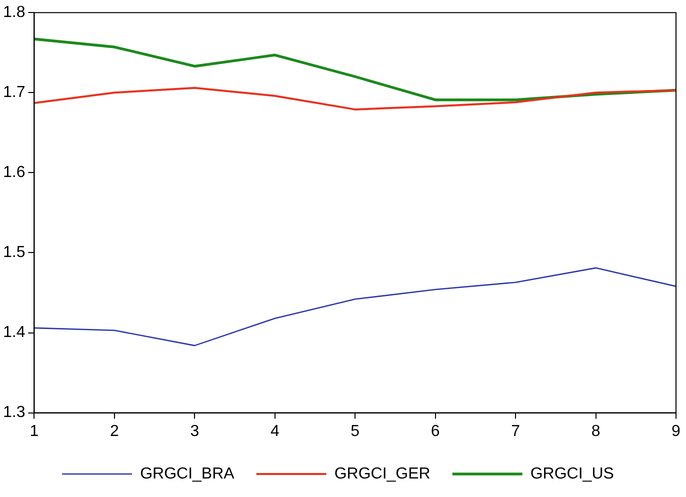 The height and width of the screenshot is (497, 686). I want to click on legend-label: GRGCI_US, so click(572, 473).